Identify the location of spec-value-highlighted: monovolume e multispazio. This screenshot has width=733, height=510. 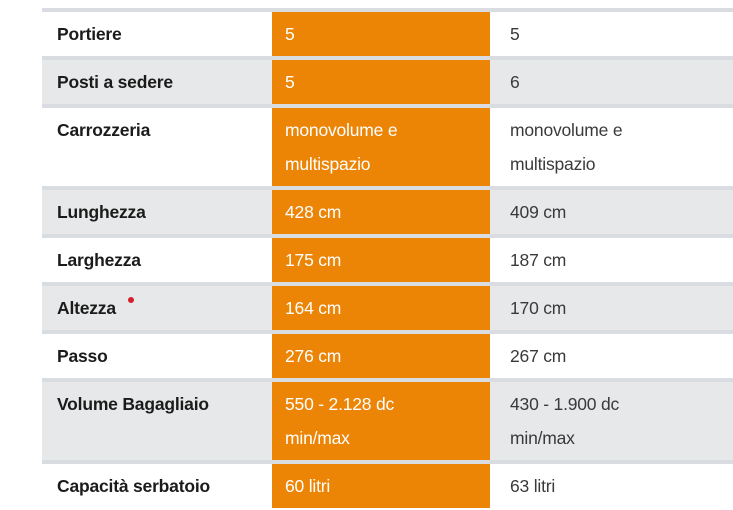
(381, 147).